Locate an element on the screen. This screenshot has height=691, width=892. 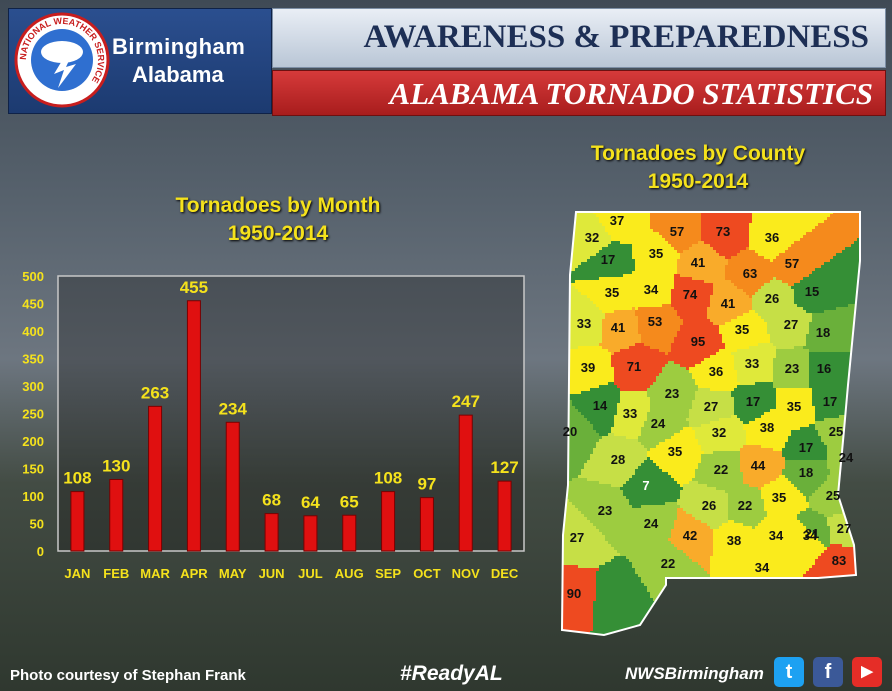
y-tick-label: 250 is located at coordinates (33, 414).